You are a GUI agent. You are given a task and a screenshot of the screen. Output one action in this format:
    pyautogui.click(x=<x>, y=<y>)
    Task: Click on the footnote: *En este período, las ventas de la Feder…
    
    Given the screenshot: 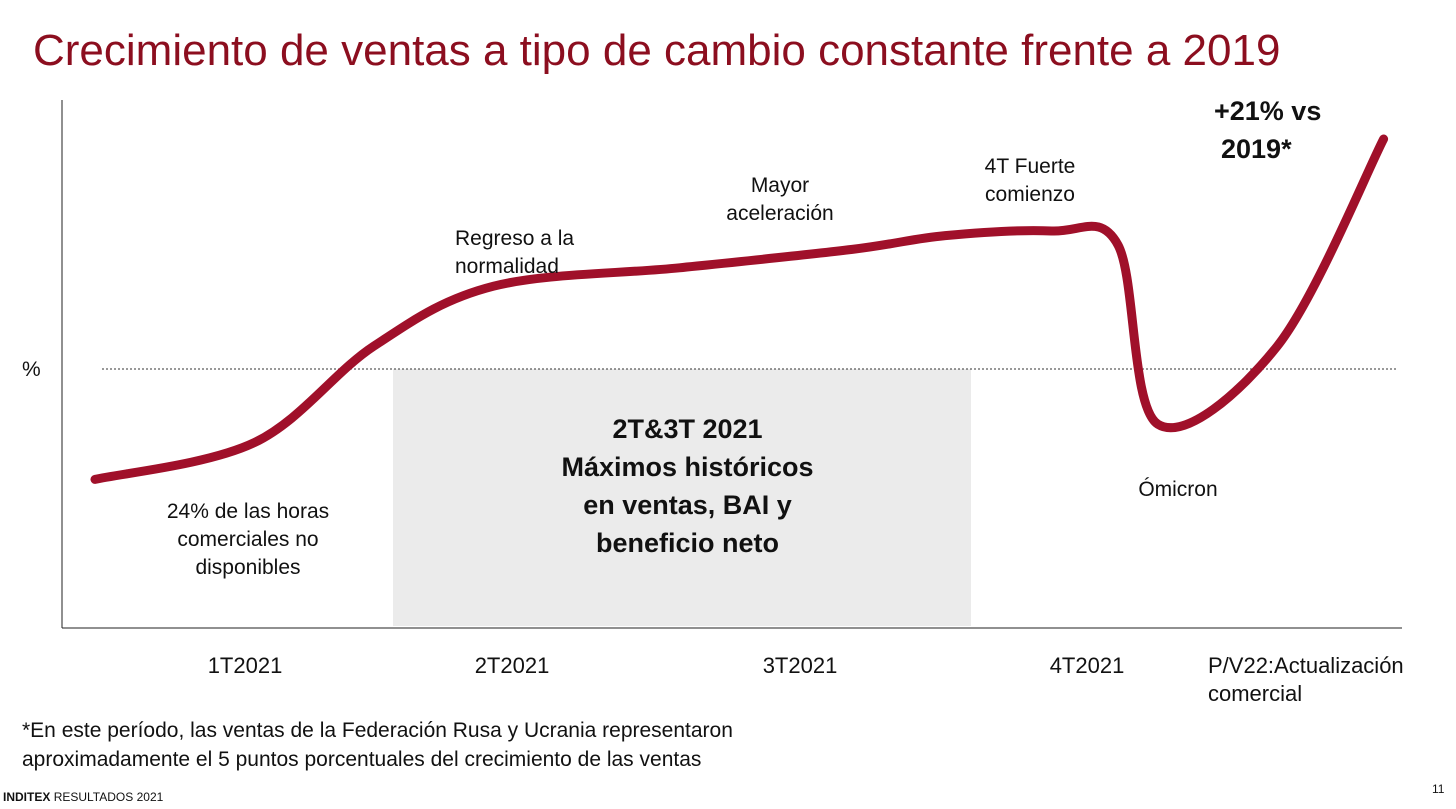 What is the action you would take?
    pyautogui.click(x=377, y=745)
    